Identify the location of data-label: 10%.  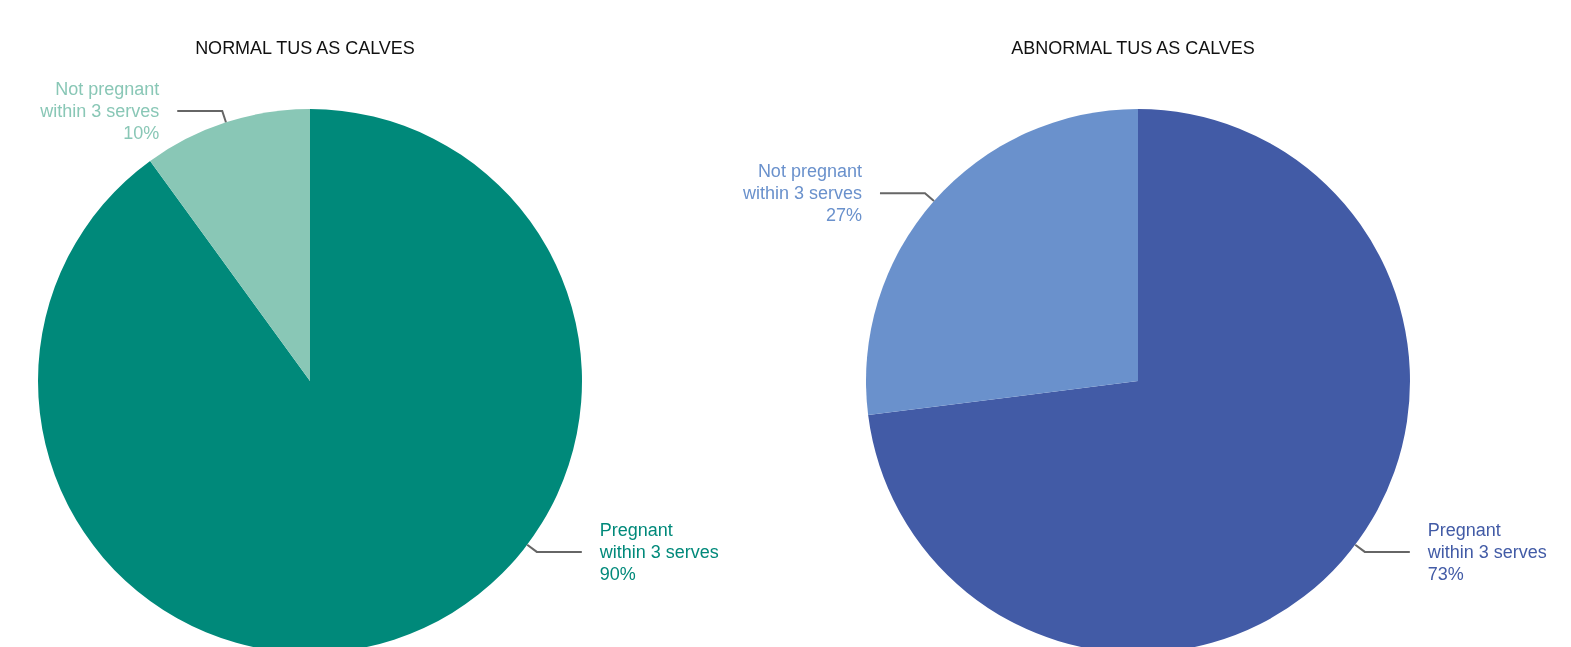
(141, 132).